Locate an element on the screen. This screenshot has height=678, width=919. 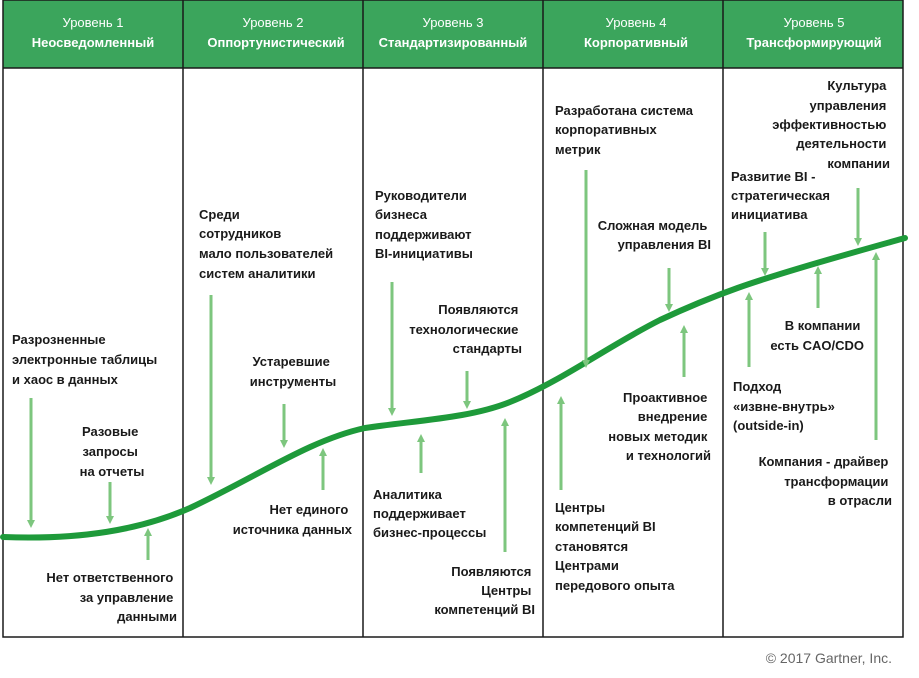
level-5-title: Уровень 5 is located at coordinates (814, 22).